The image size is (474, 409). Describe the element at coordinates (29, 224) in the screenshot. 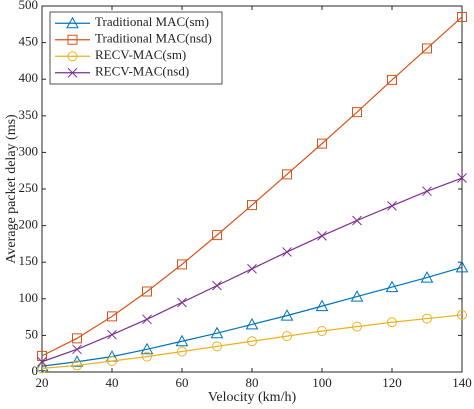

I see `y-tick-label: 200` at that location.